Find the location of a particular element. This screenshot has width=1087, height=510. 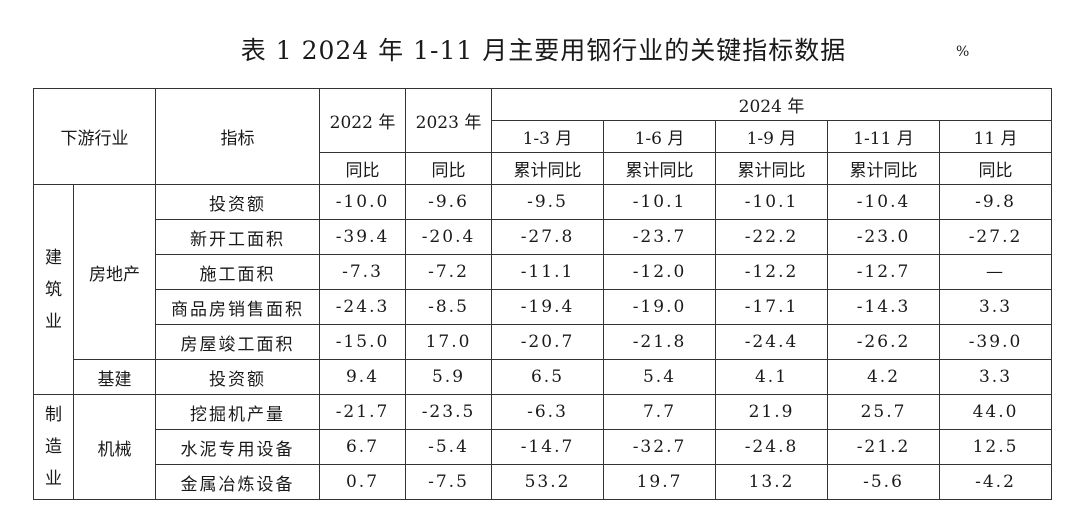

value-cell: -23.5 is located at coordinates (448, 412).